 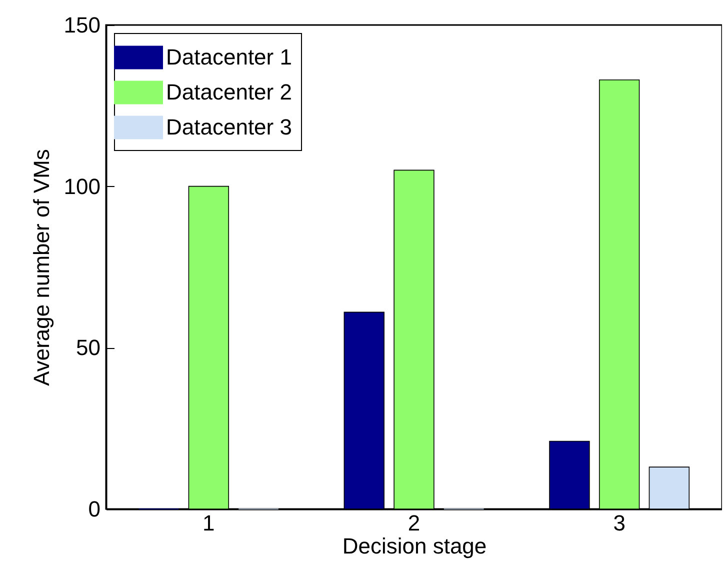 I want to click on x-tick-label: 1, so click(x=208, y=523).